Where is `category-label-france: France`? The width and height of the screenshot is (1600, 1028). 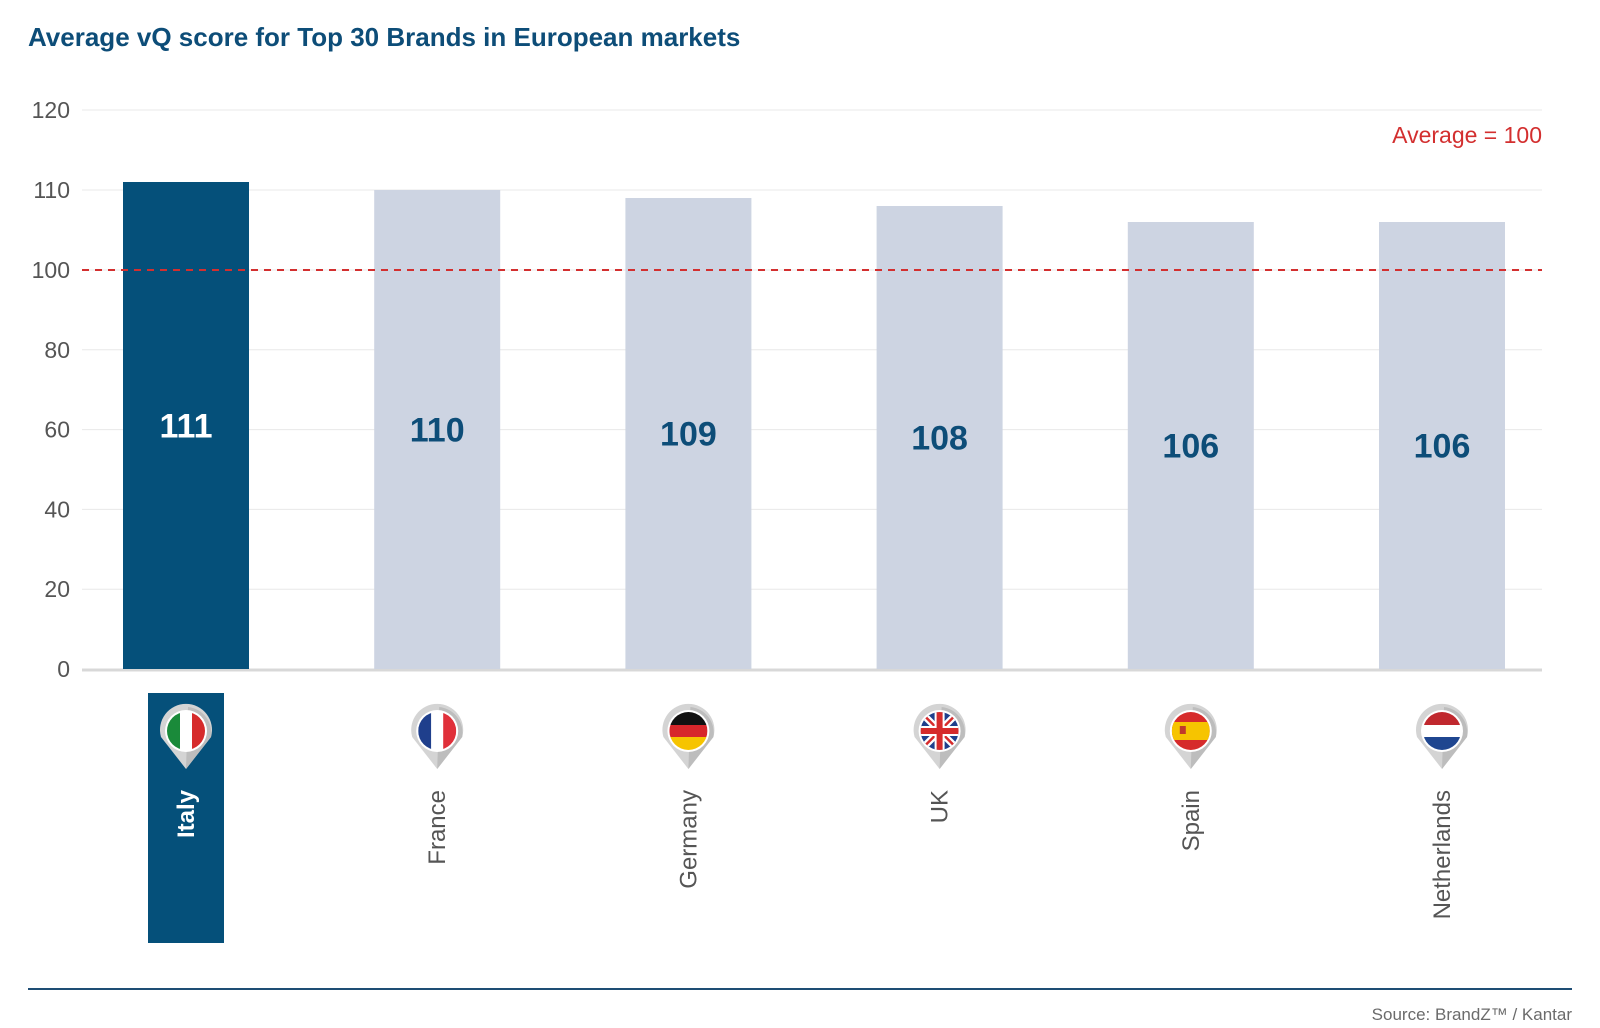 category-label-france: France is located at coordinates (437, 827).